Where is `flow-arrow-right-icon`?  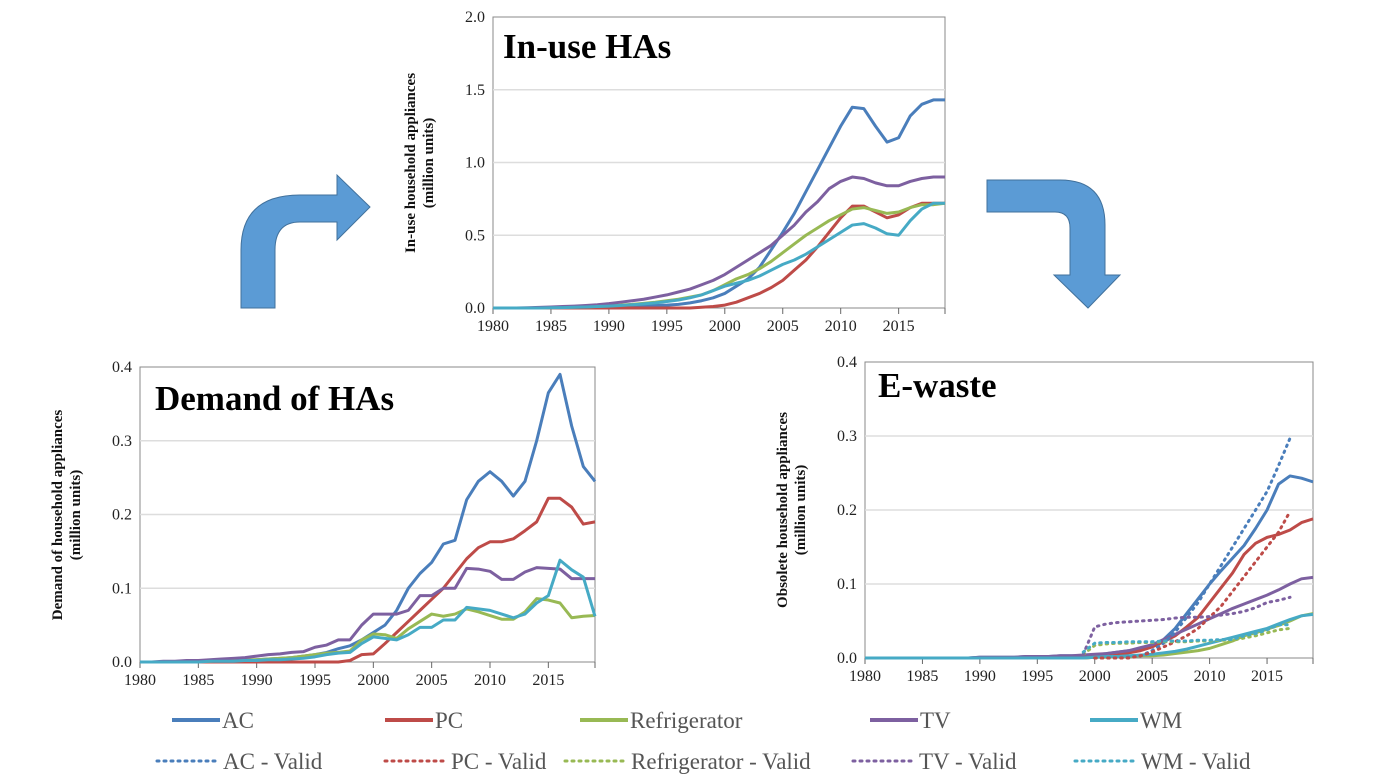
flow-arrow-right-icon is located at coordinates (1054, 244).